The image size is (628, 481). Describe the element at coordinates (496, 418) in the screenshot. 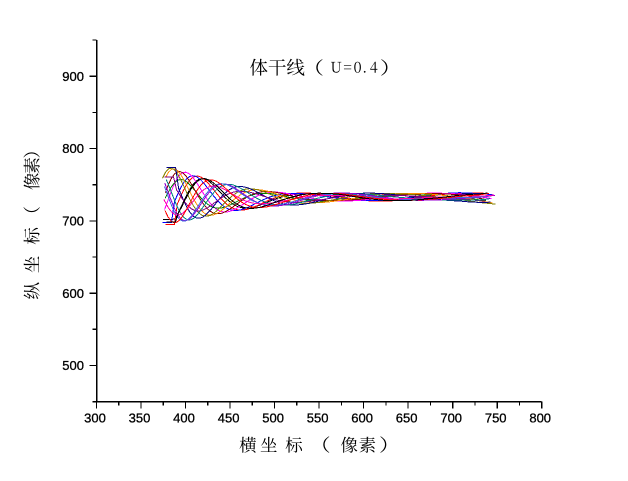

I see `svg-text: 750` at that location.